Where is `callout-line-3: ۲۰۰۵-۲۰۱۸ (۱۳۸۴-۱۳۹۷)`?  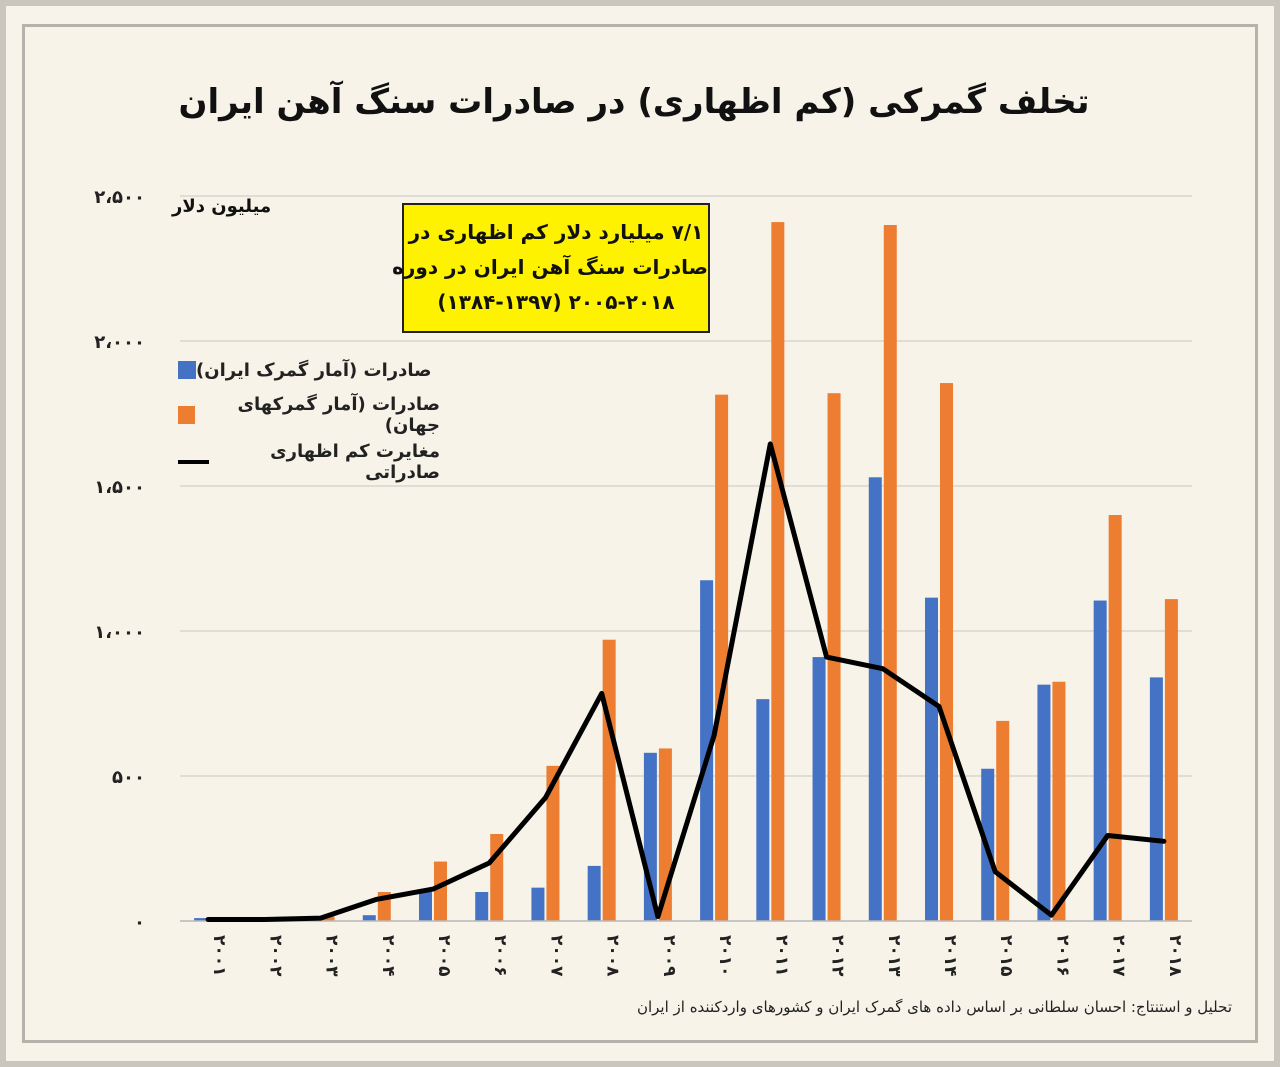
callout-line-3: ۲۰۰۵-۲۰۱۸ (۱۳۸۴-۱۳۹۷) is located at coordinates (556, 302).